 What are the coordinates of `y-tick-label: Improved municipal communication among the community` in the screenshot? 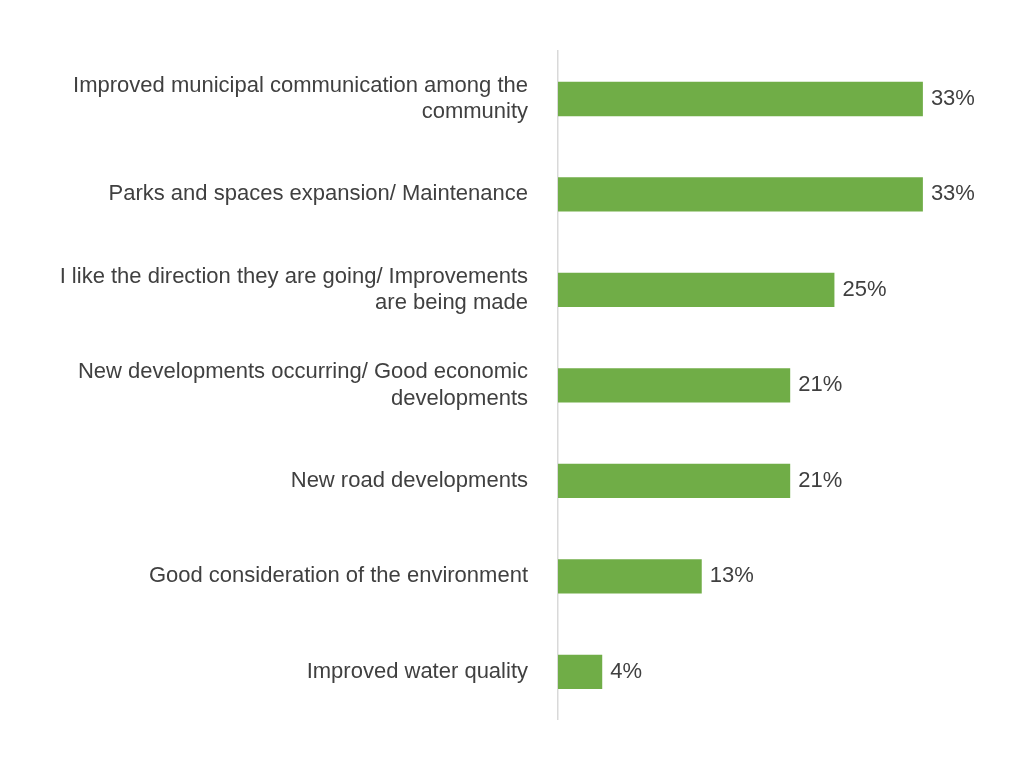 It's located at (300, 97).